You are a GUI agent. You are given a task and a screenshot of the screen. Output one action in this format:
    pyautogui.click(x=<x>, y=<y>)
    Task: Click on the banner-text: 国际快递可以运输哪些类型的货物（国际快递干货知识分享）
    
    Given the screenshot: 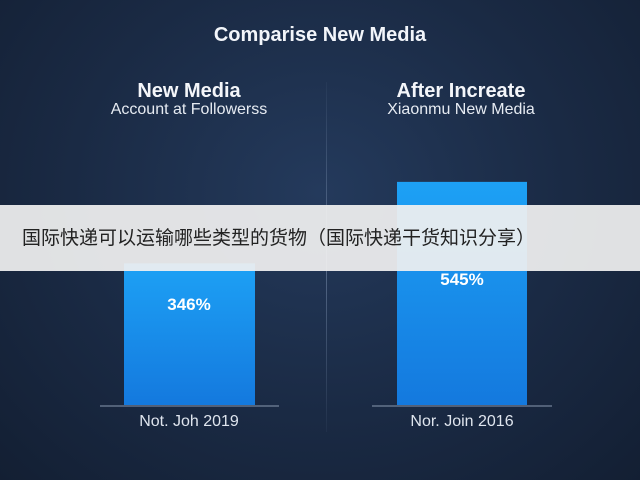 What is the action you would take?
    pyautogui.click(x=279, y=238)
    